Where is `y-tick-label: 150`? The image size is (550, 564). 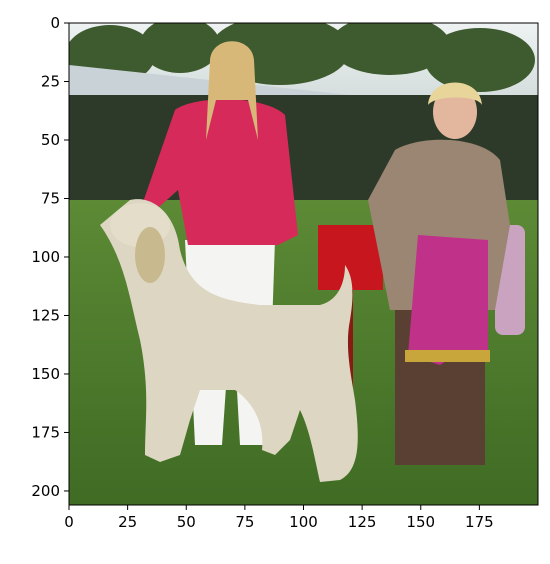
y-tick-label: 150 is located at coordinates (45, 374).